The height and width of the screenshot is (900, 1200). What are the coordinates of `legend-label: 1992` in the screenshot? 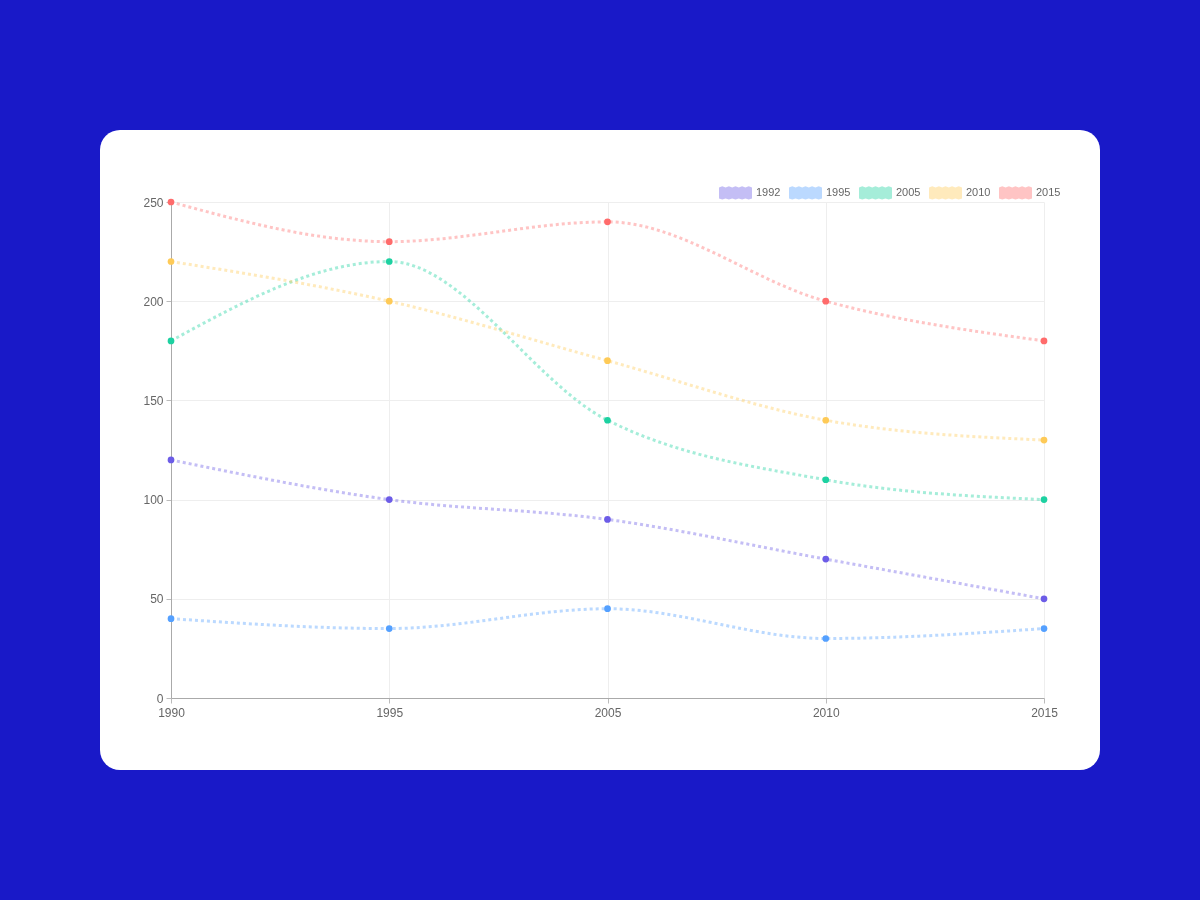 It's located at (768, 191).